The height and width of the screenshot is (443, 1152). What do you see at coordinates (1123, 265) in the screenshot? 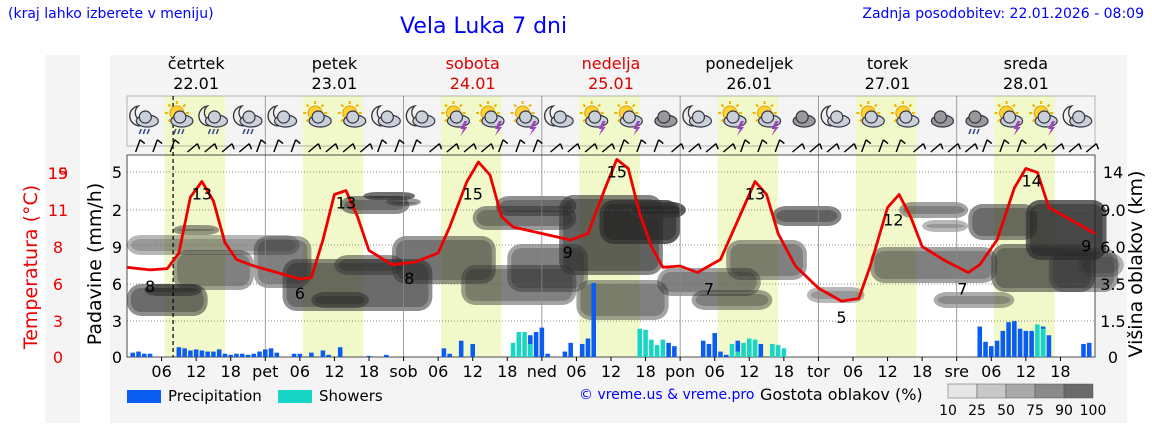
I see `cloud-height-axis: 0 1.5 3.5 6.0 9.0 14 Višina oblakov (km)` at bounding box center [1123, 265].